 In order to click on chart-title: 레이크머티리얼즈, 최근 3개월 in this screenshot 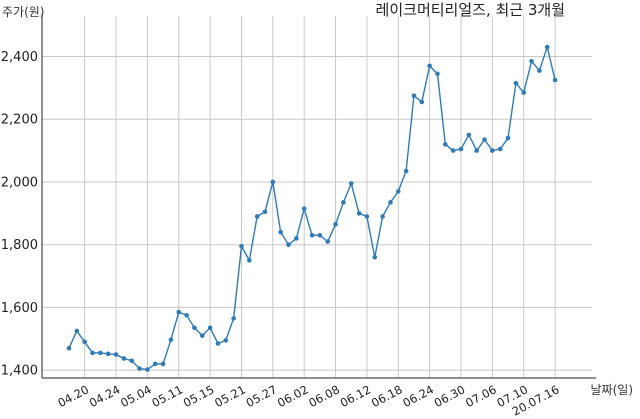, I will do `click(470, 10)`.